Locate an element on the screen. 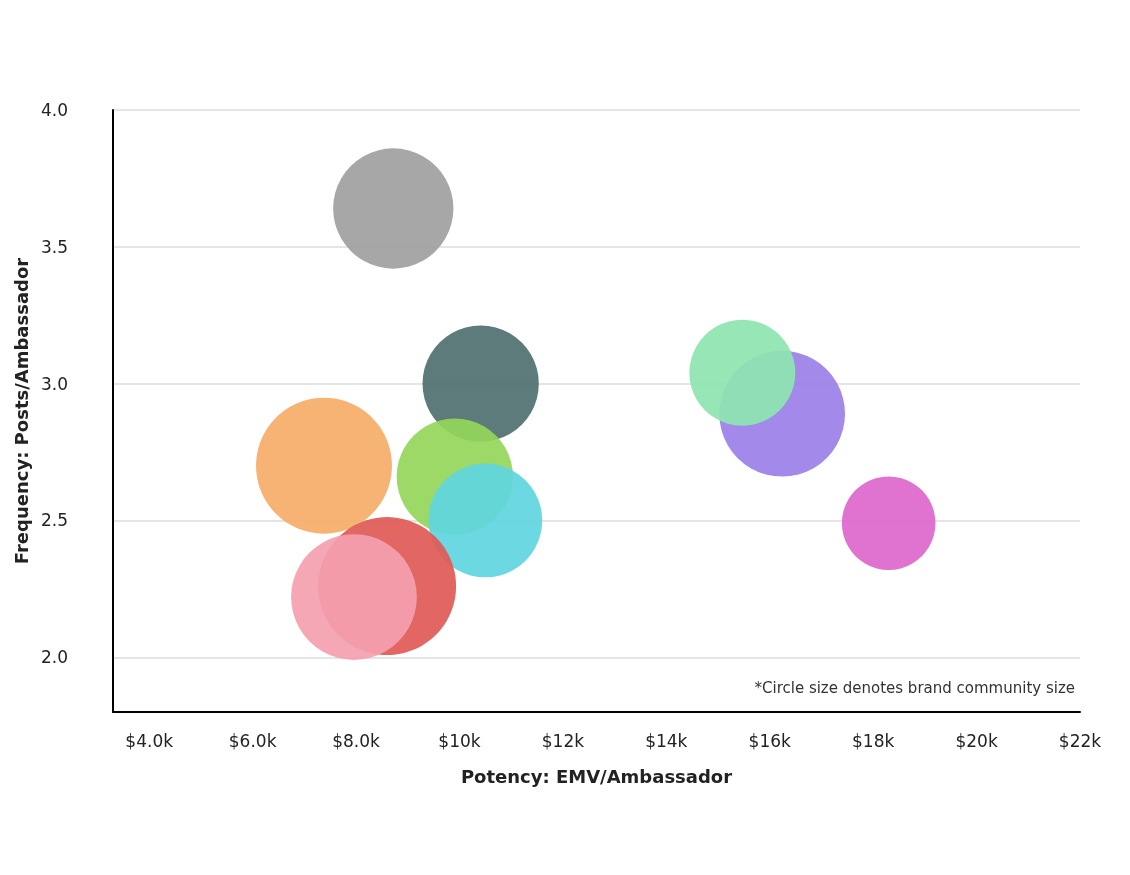 This screenshot has width=1130, height=875. x-tick-label: $16k is located at coordinates (770, 740).